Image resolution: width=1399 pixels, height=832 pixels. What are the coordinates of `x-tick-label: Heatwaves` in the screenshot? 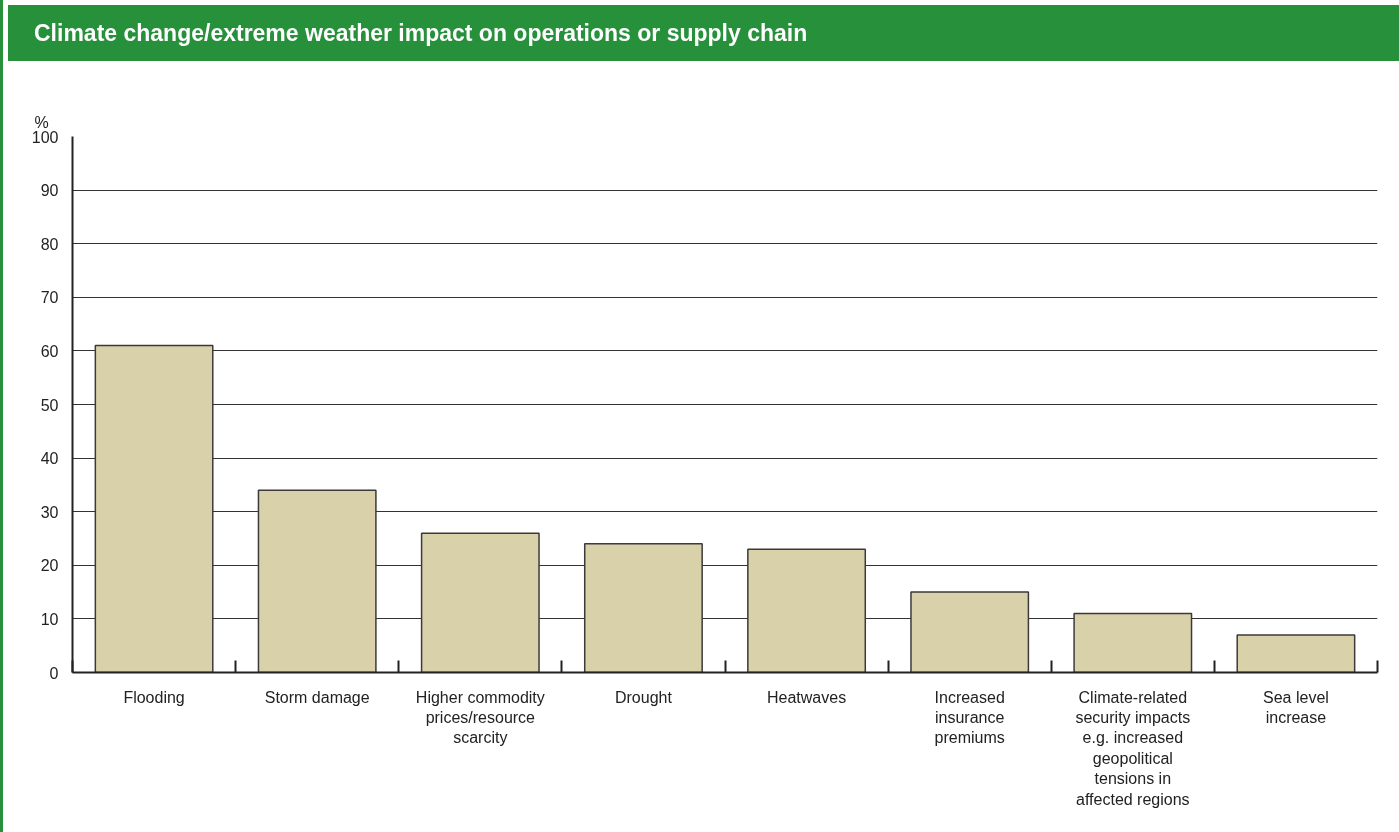 It's located at (806, 697).